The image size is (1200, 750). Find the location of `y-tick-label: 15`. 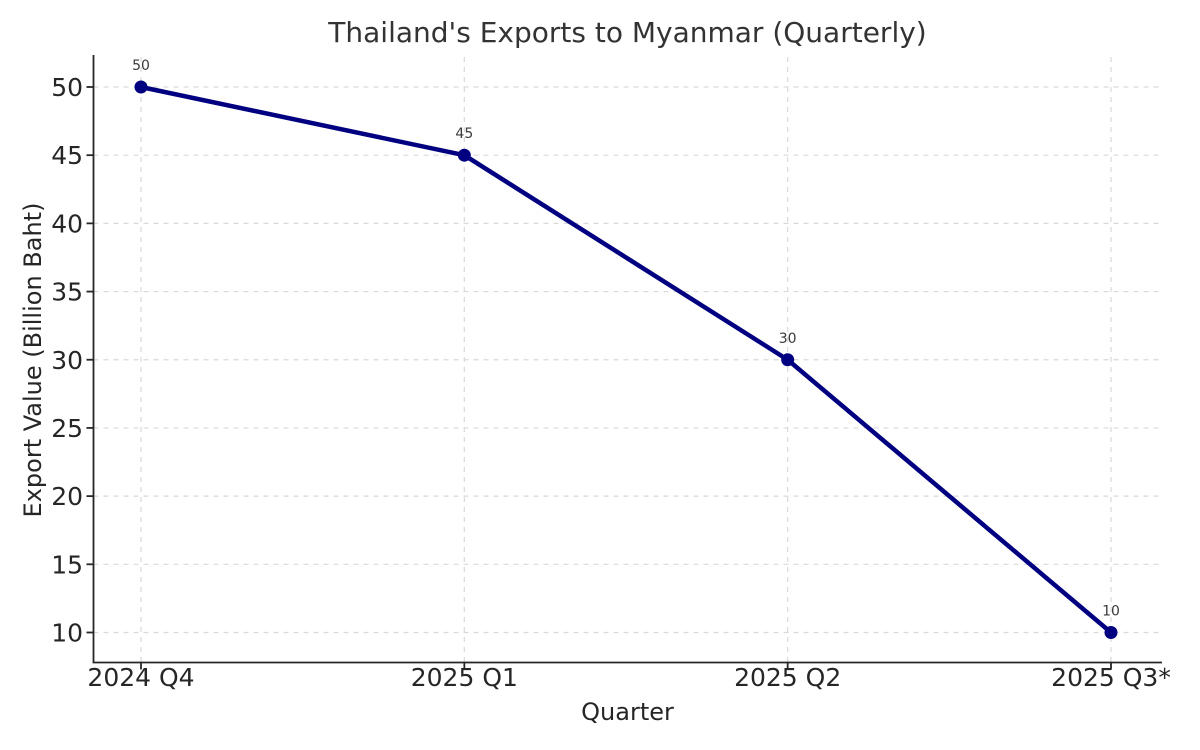

y-tick-label: 15 is located at coordinates (67, 564).